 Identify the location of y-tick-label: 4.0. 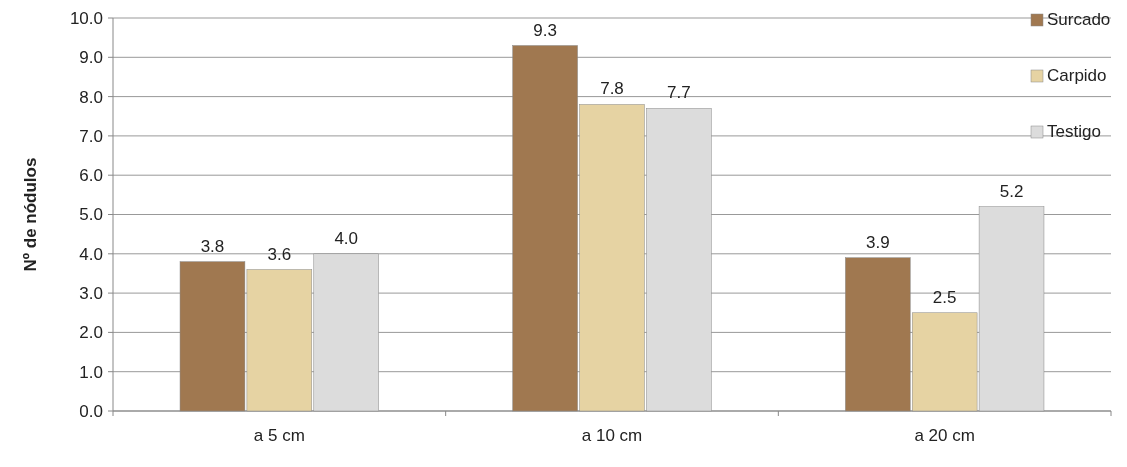
(91, 254).